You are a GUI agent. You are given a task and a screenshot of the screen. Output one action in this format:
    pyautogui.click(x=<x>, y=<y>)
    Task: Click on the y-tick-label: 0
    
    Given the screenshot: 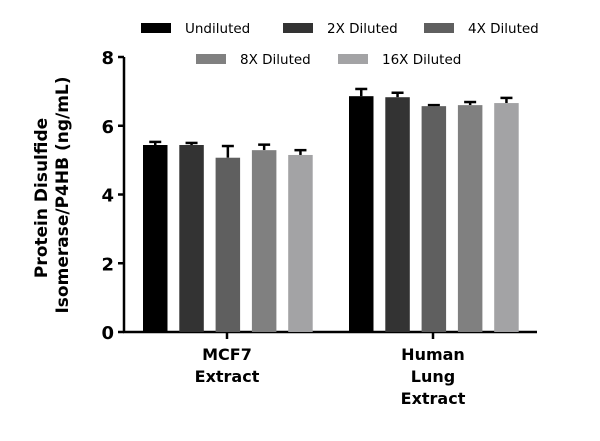 What is the action you would take?
    pyautogui.click(x=107, y=333)
    